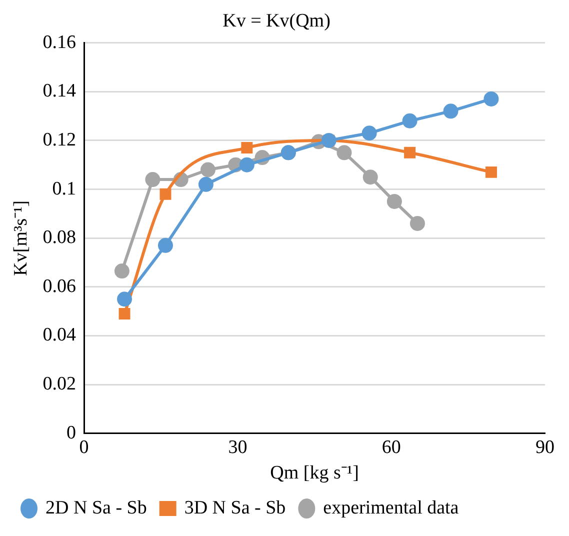 The image size is (569, 536). What do you see at coordinates (64, 189) in the screenshot?
I see `y-tick-label: 0.1` at bounding box center [64, 189].